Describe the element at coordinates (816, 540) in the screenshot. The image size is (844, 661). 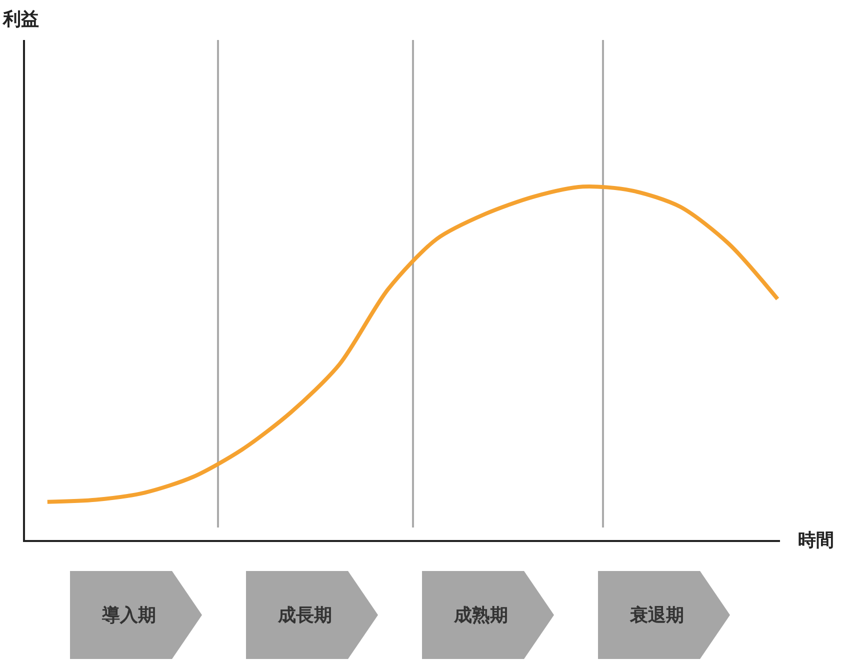
I see `x-axis-title: 時間` at that location.